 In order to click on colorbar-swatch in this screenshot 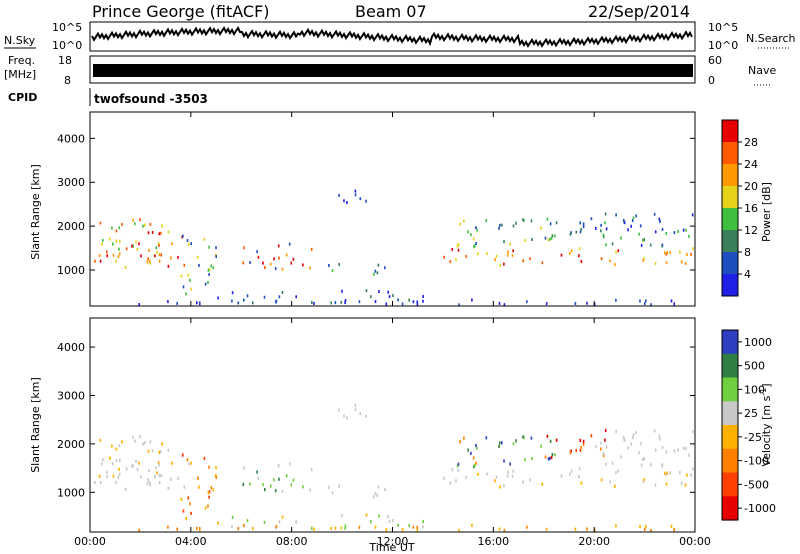, I will do `click(730, 285)`.